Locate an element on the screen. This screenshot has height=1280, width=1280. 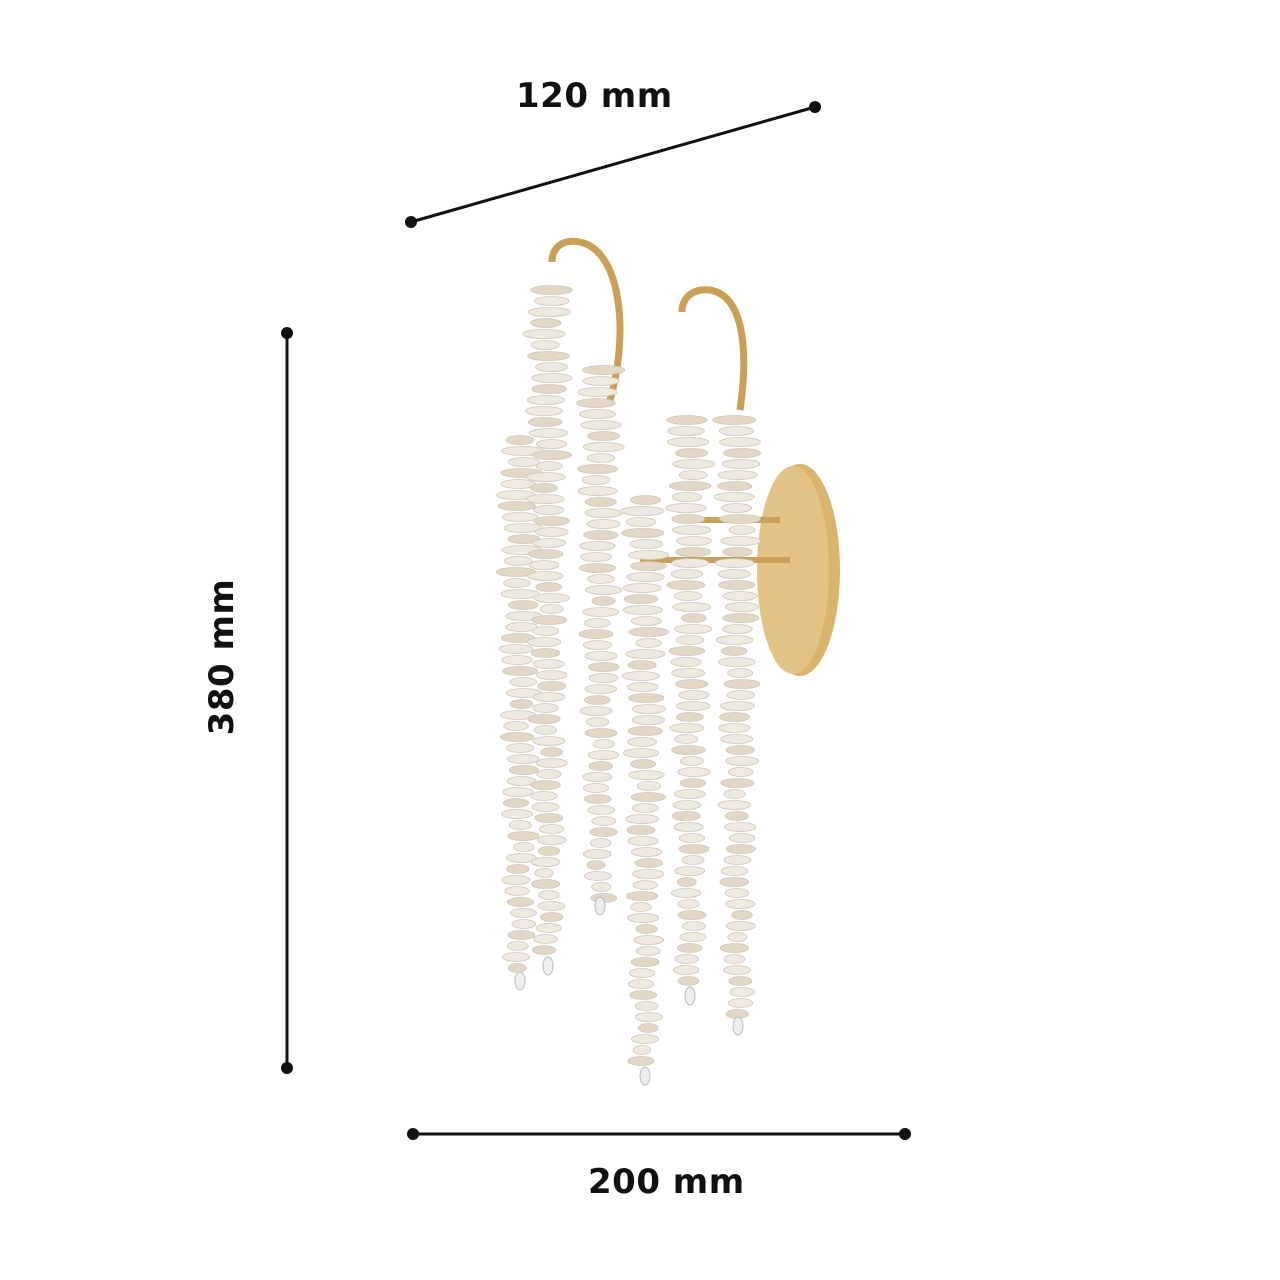
height-label: 380 mm is located at coordinates (222, 657).